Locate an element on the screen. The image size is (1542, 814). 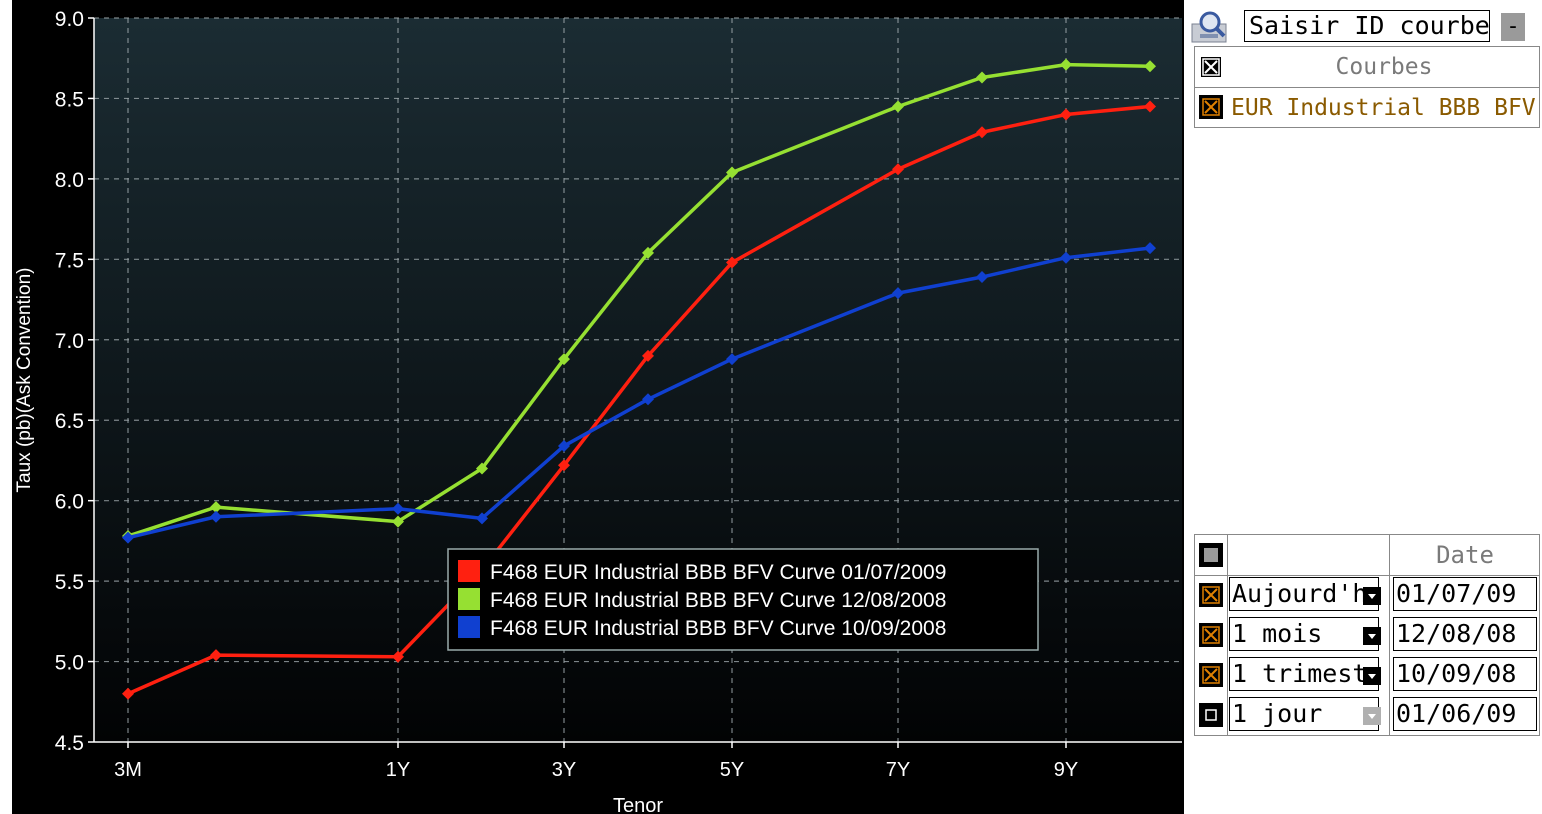
y-tick-label: 6.5 is located at coordinates (69, 421).